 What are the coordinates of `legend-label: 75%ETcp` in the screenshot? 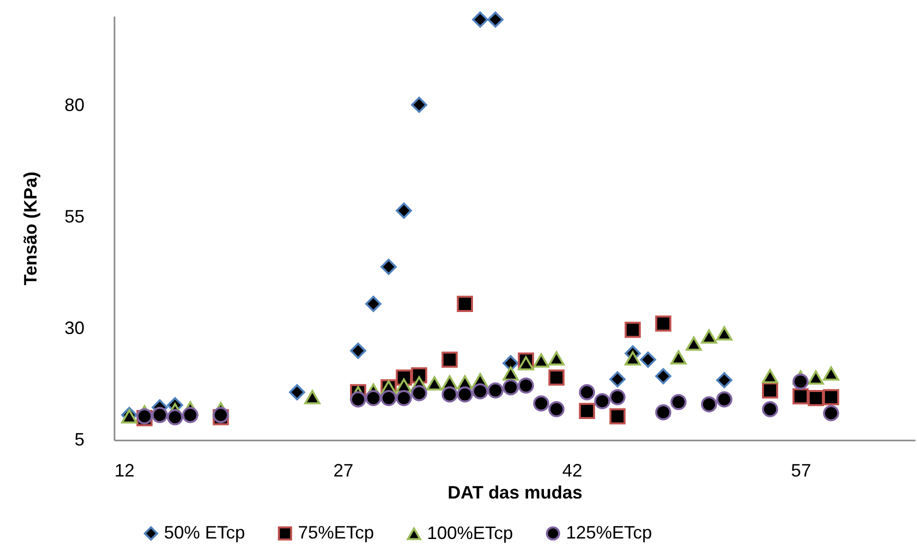 It's located at (336, 532).